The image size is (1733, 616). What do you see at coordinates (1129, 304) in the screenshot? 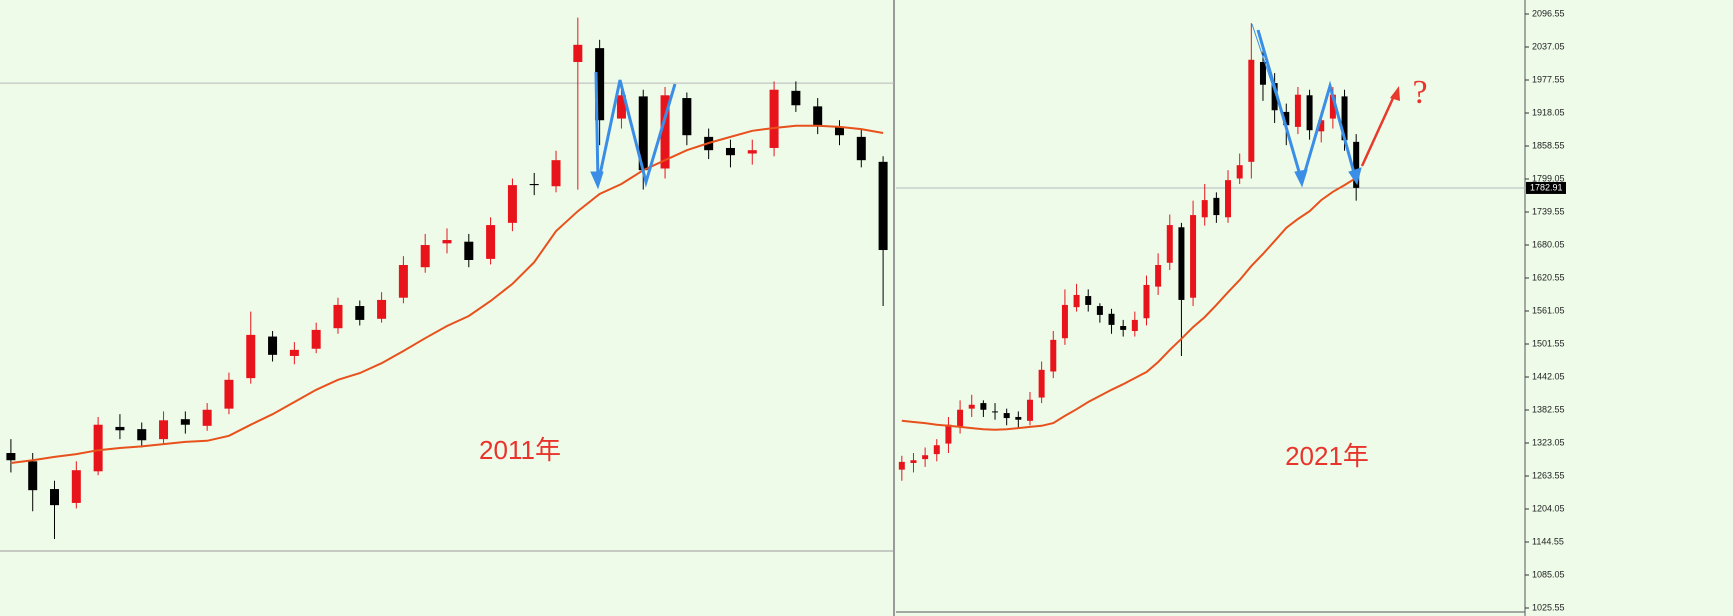
I see `moving-average` at bounding box center [1129, 304].